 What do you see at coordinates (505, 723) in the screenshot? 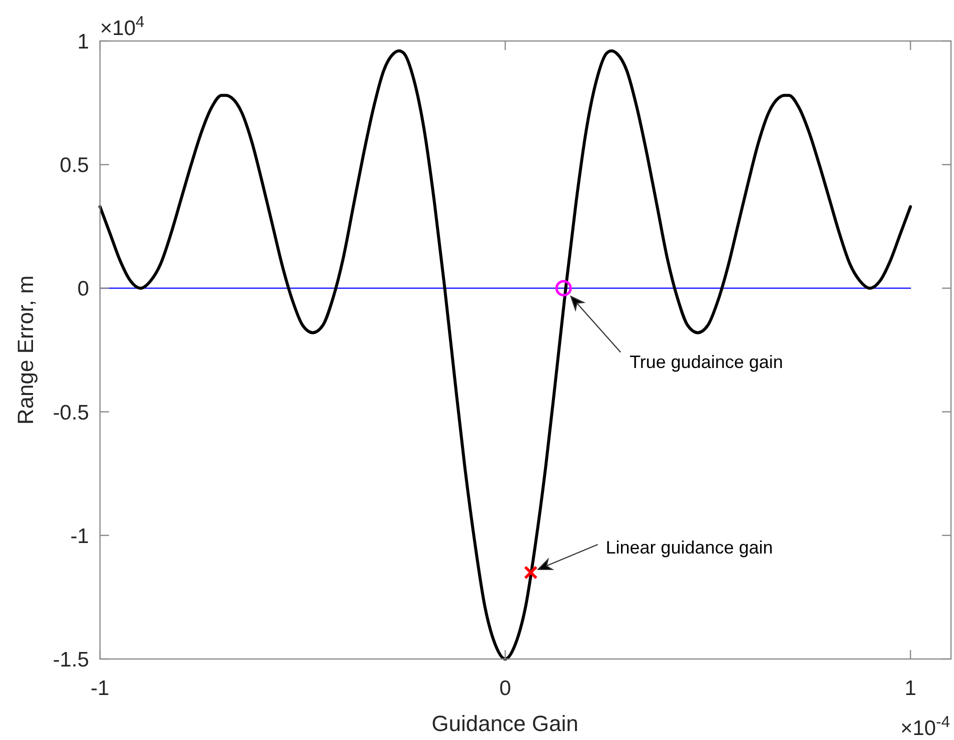
I see `x-axis-title: Guidance Gain` at bounding box center [505, 723].